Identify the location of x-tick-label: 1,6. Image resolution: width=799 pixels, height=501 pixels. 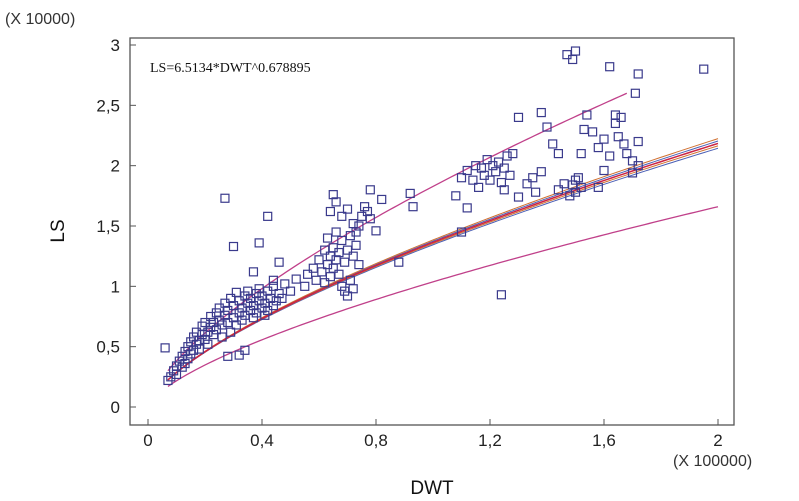
(604, 440).